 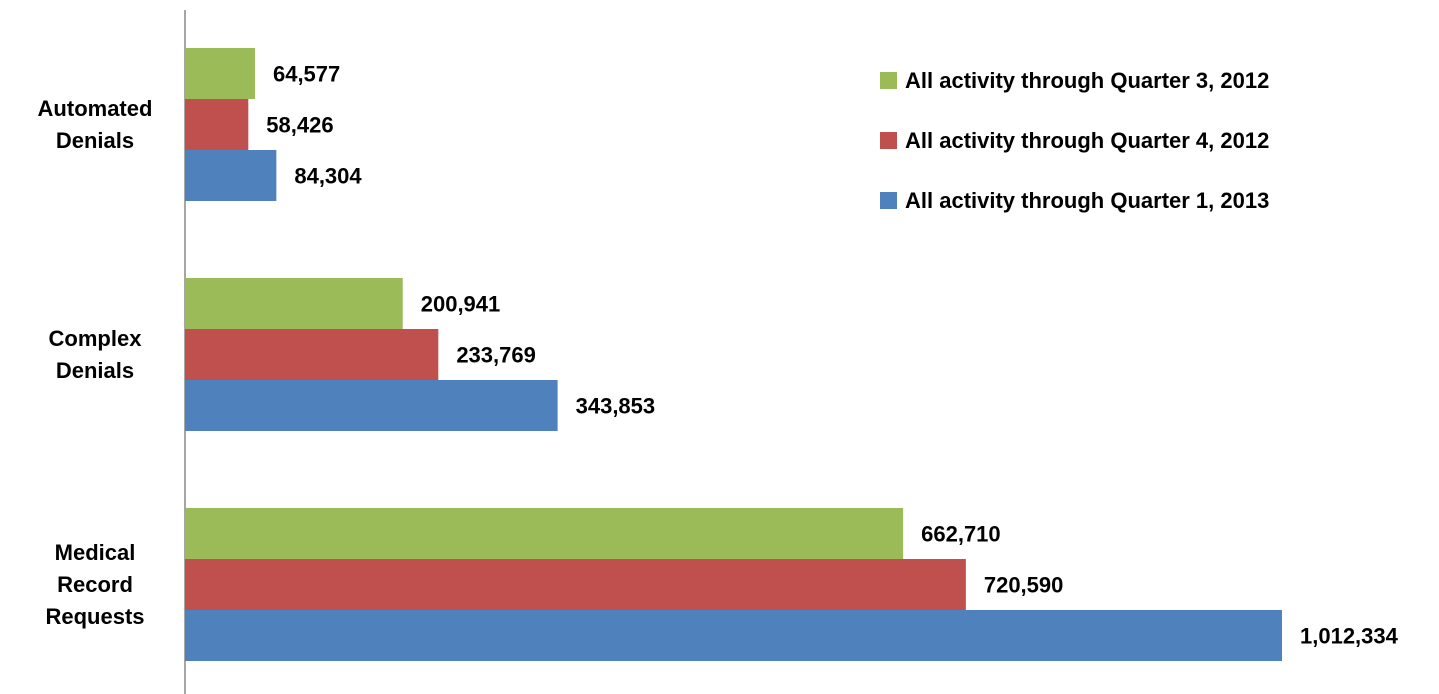 What do you see at coordinates (1087, 200) in the screenshot?
I see `legend-label: All activity through Quarter 1, 2013` at bounding box center [1087, 200].